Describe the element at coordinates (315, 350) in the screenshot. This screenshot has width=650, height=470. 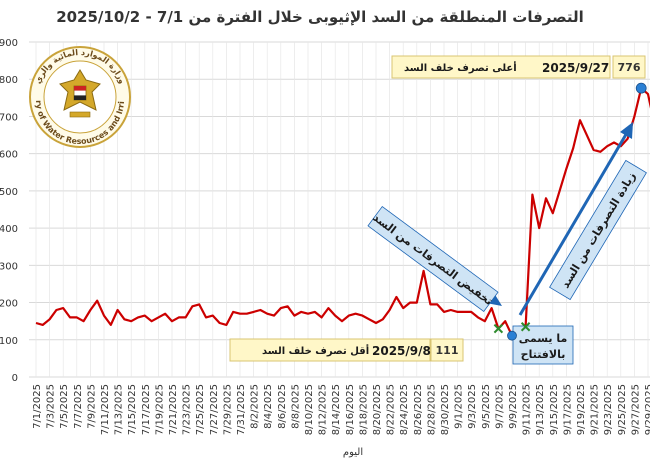
I see `min-note-label: أقل تصرف خلف السد` at that location.